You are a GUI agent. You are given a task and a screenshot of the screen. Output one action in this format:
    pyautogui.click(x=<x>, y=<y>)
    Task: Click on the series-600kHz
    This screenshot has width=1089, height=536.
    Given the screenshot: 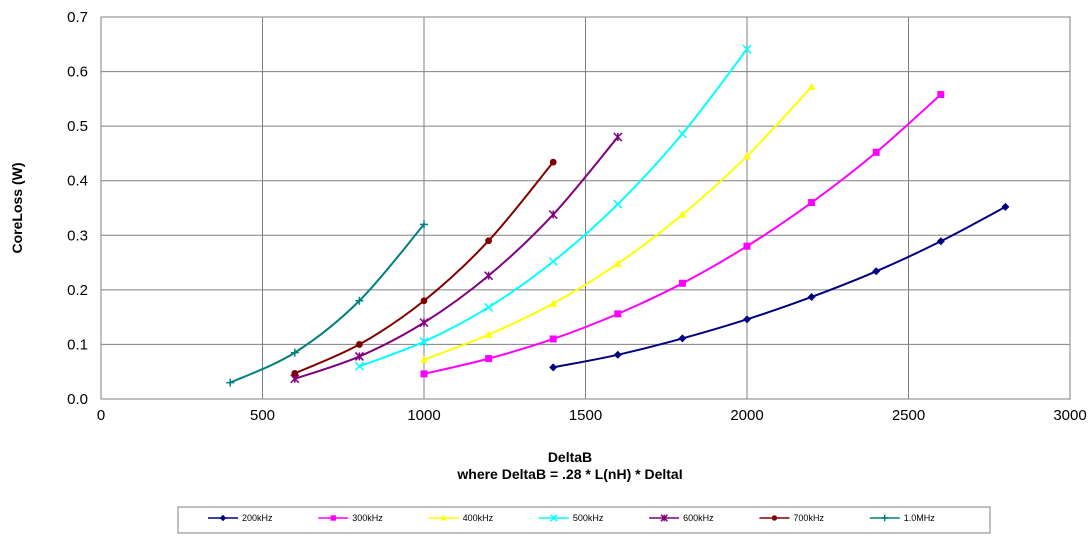 What is the action you would take?
    pyautogui.click(x=456, y=258)
    